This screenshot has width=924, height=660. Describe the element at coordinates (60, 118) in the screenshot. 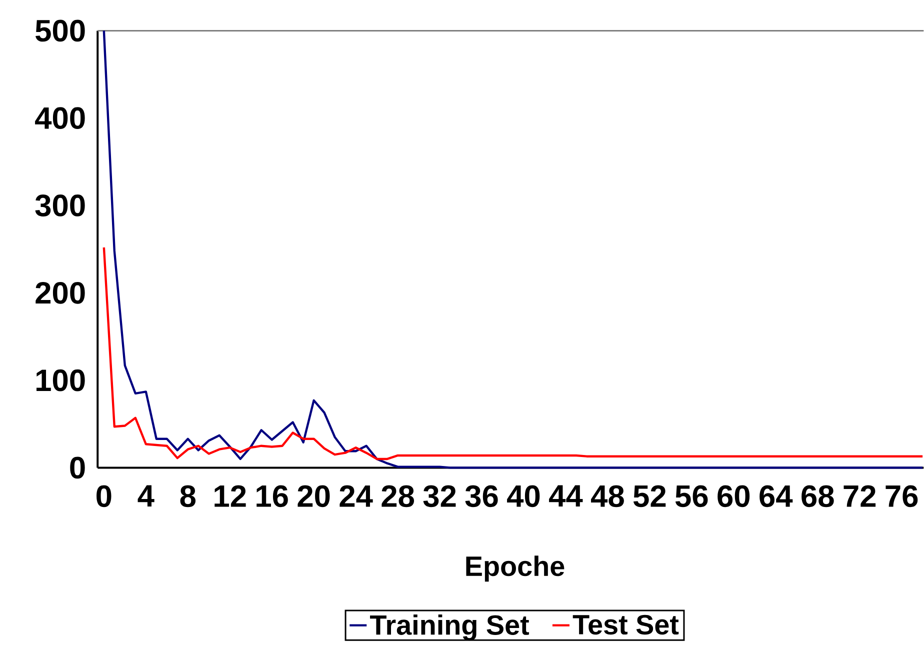

I see `y-tick-label: 400` at that location.